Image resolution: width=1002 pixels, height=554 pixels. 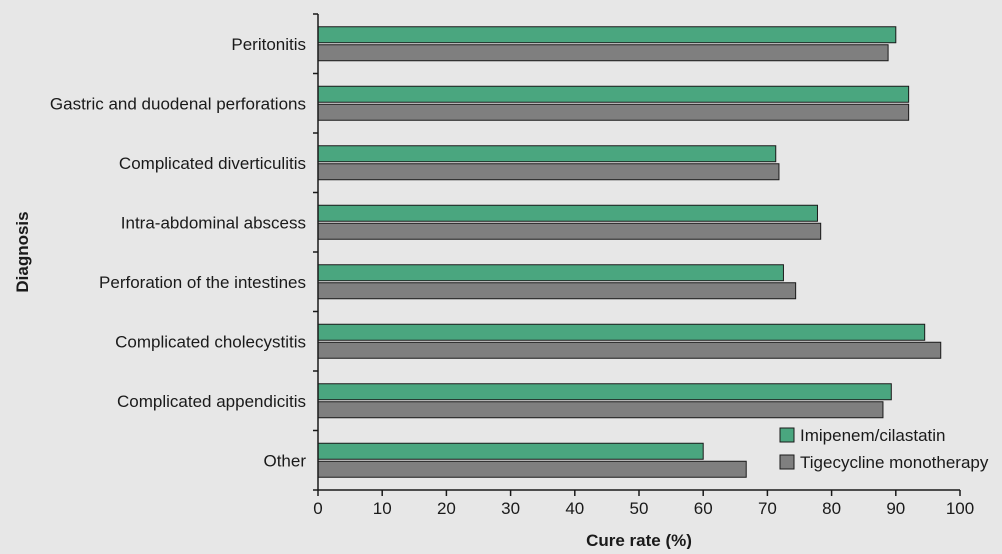 I want to click on category-label: Intra-abdominal abscess, so click(x=213, y=222).